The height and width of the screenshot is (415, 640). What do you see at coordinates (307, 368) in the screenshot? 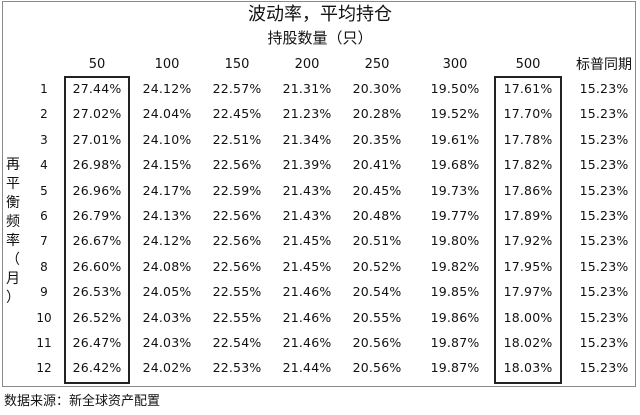
I see `table-cell: 21.44%` at bounding box center [307, 368].